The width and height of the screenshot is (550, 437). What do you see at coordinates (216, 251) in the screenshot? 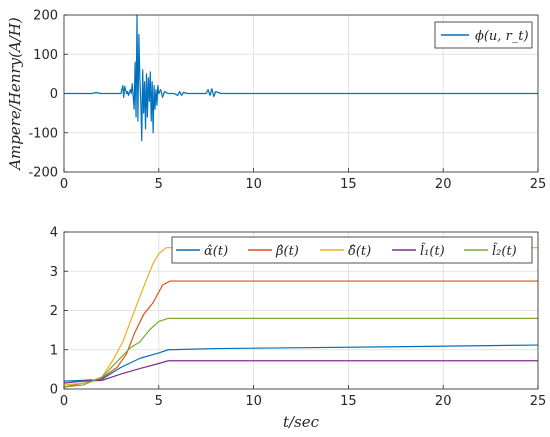
I see `legend-label: α̂(t)` at bounding box center [216, 251].